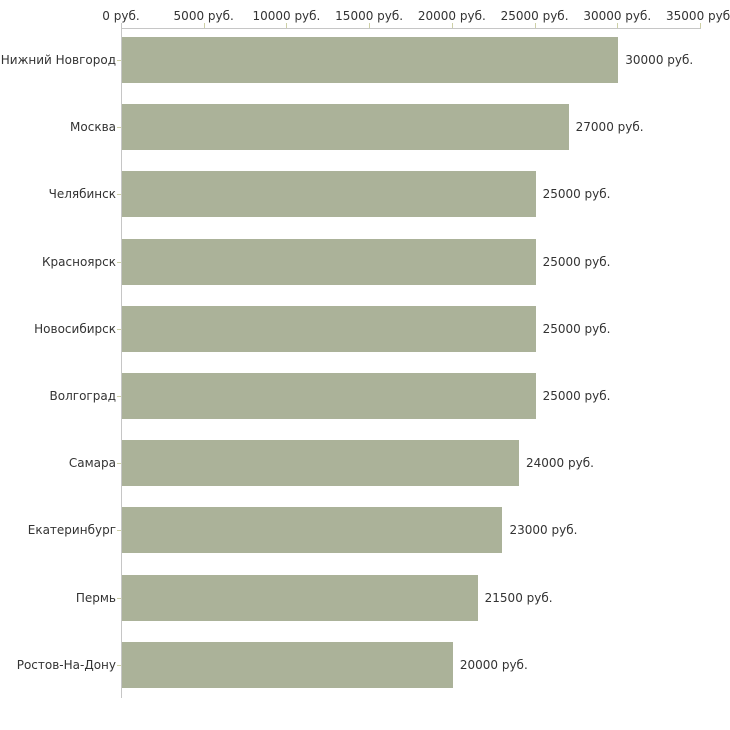 The width and height of the screenshot is (730, 730). I want to click on x-axis-line, so click(411, 28).